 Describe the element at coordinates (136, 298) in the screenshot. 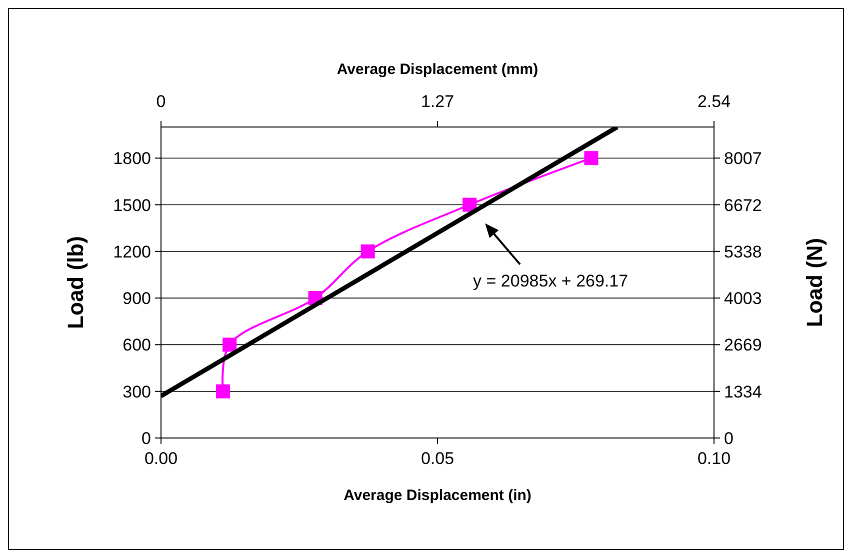

I see `y-tick-label: 900` at that location.